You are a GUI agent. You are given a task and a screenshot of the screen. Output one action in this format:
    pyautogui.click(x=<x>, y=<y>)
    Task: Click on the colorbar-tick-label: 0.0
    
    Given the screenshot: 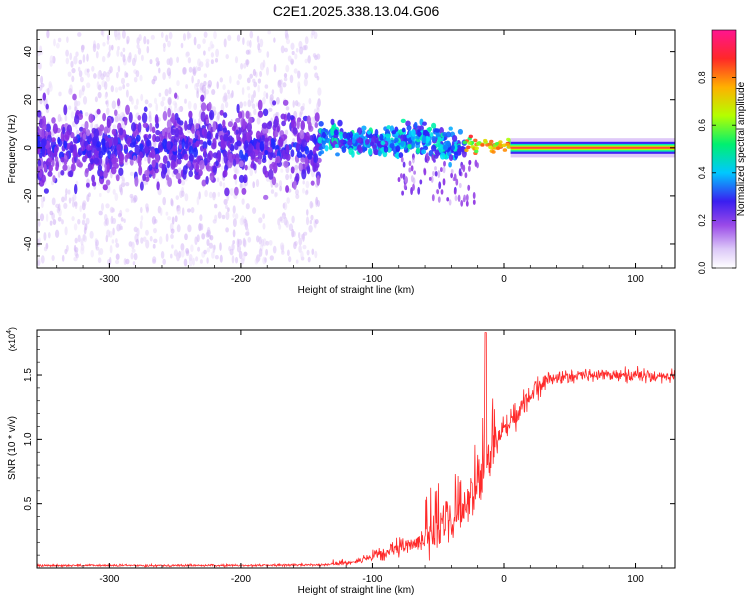 What is the action you would take?
    pyautogui.click(x=702, y=268)
    